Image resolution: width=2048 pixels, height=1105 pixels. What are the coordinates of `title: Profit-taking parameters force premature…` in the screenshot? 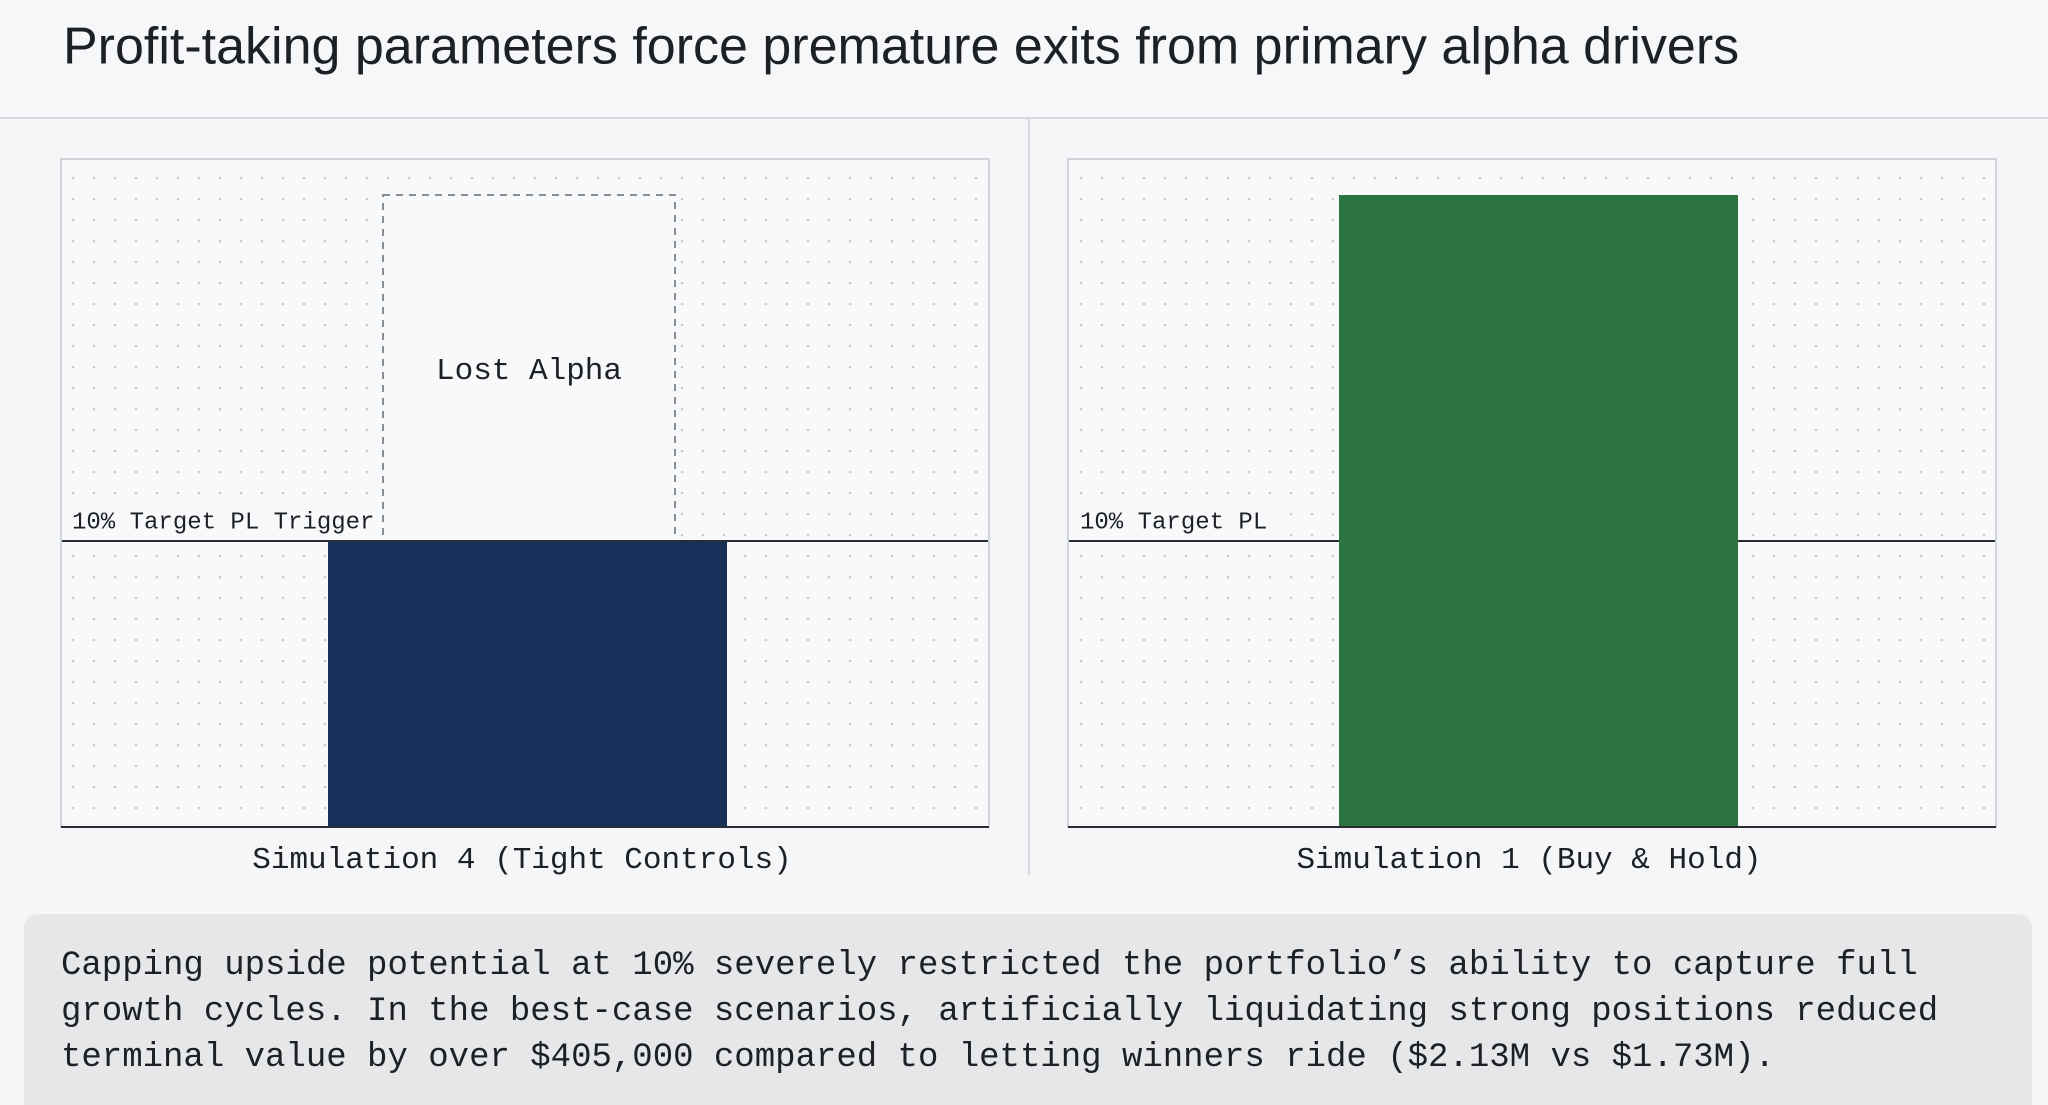 It's located at (901, 47).